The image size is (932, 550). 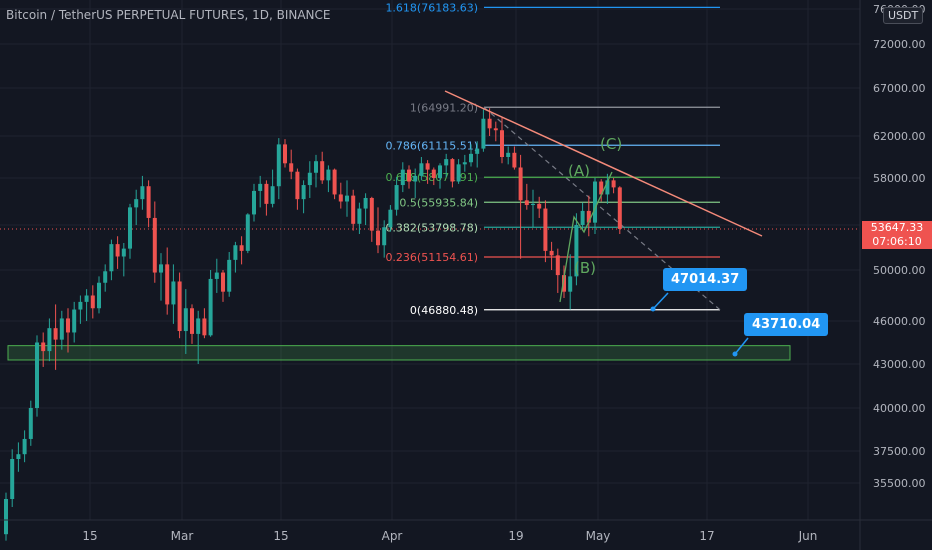 I want to click on price-tick-label: 43000.00, so click(x=899, y=364).